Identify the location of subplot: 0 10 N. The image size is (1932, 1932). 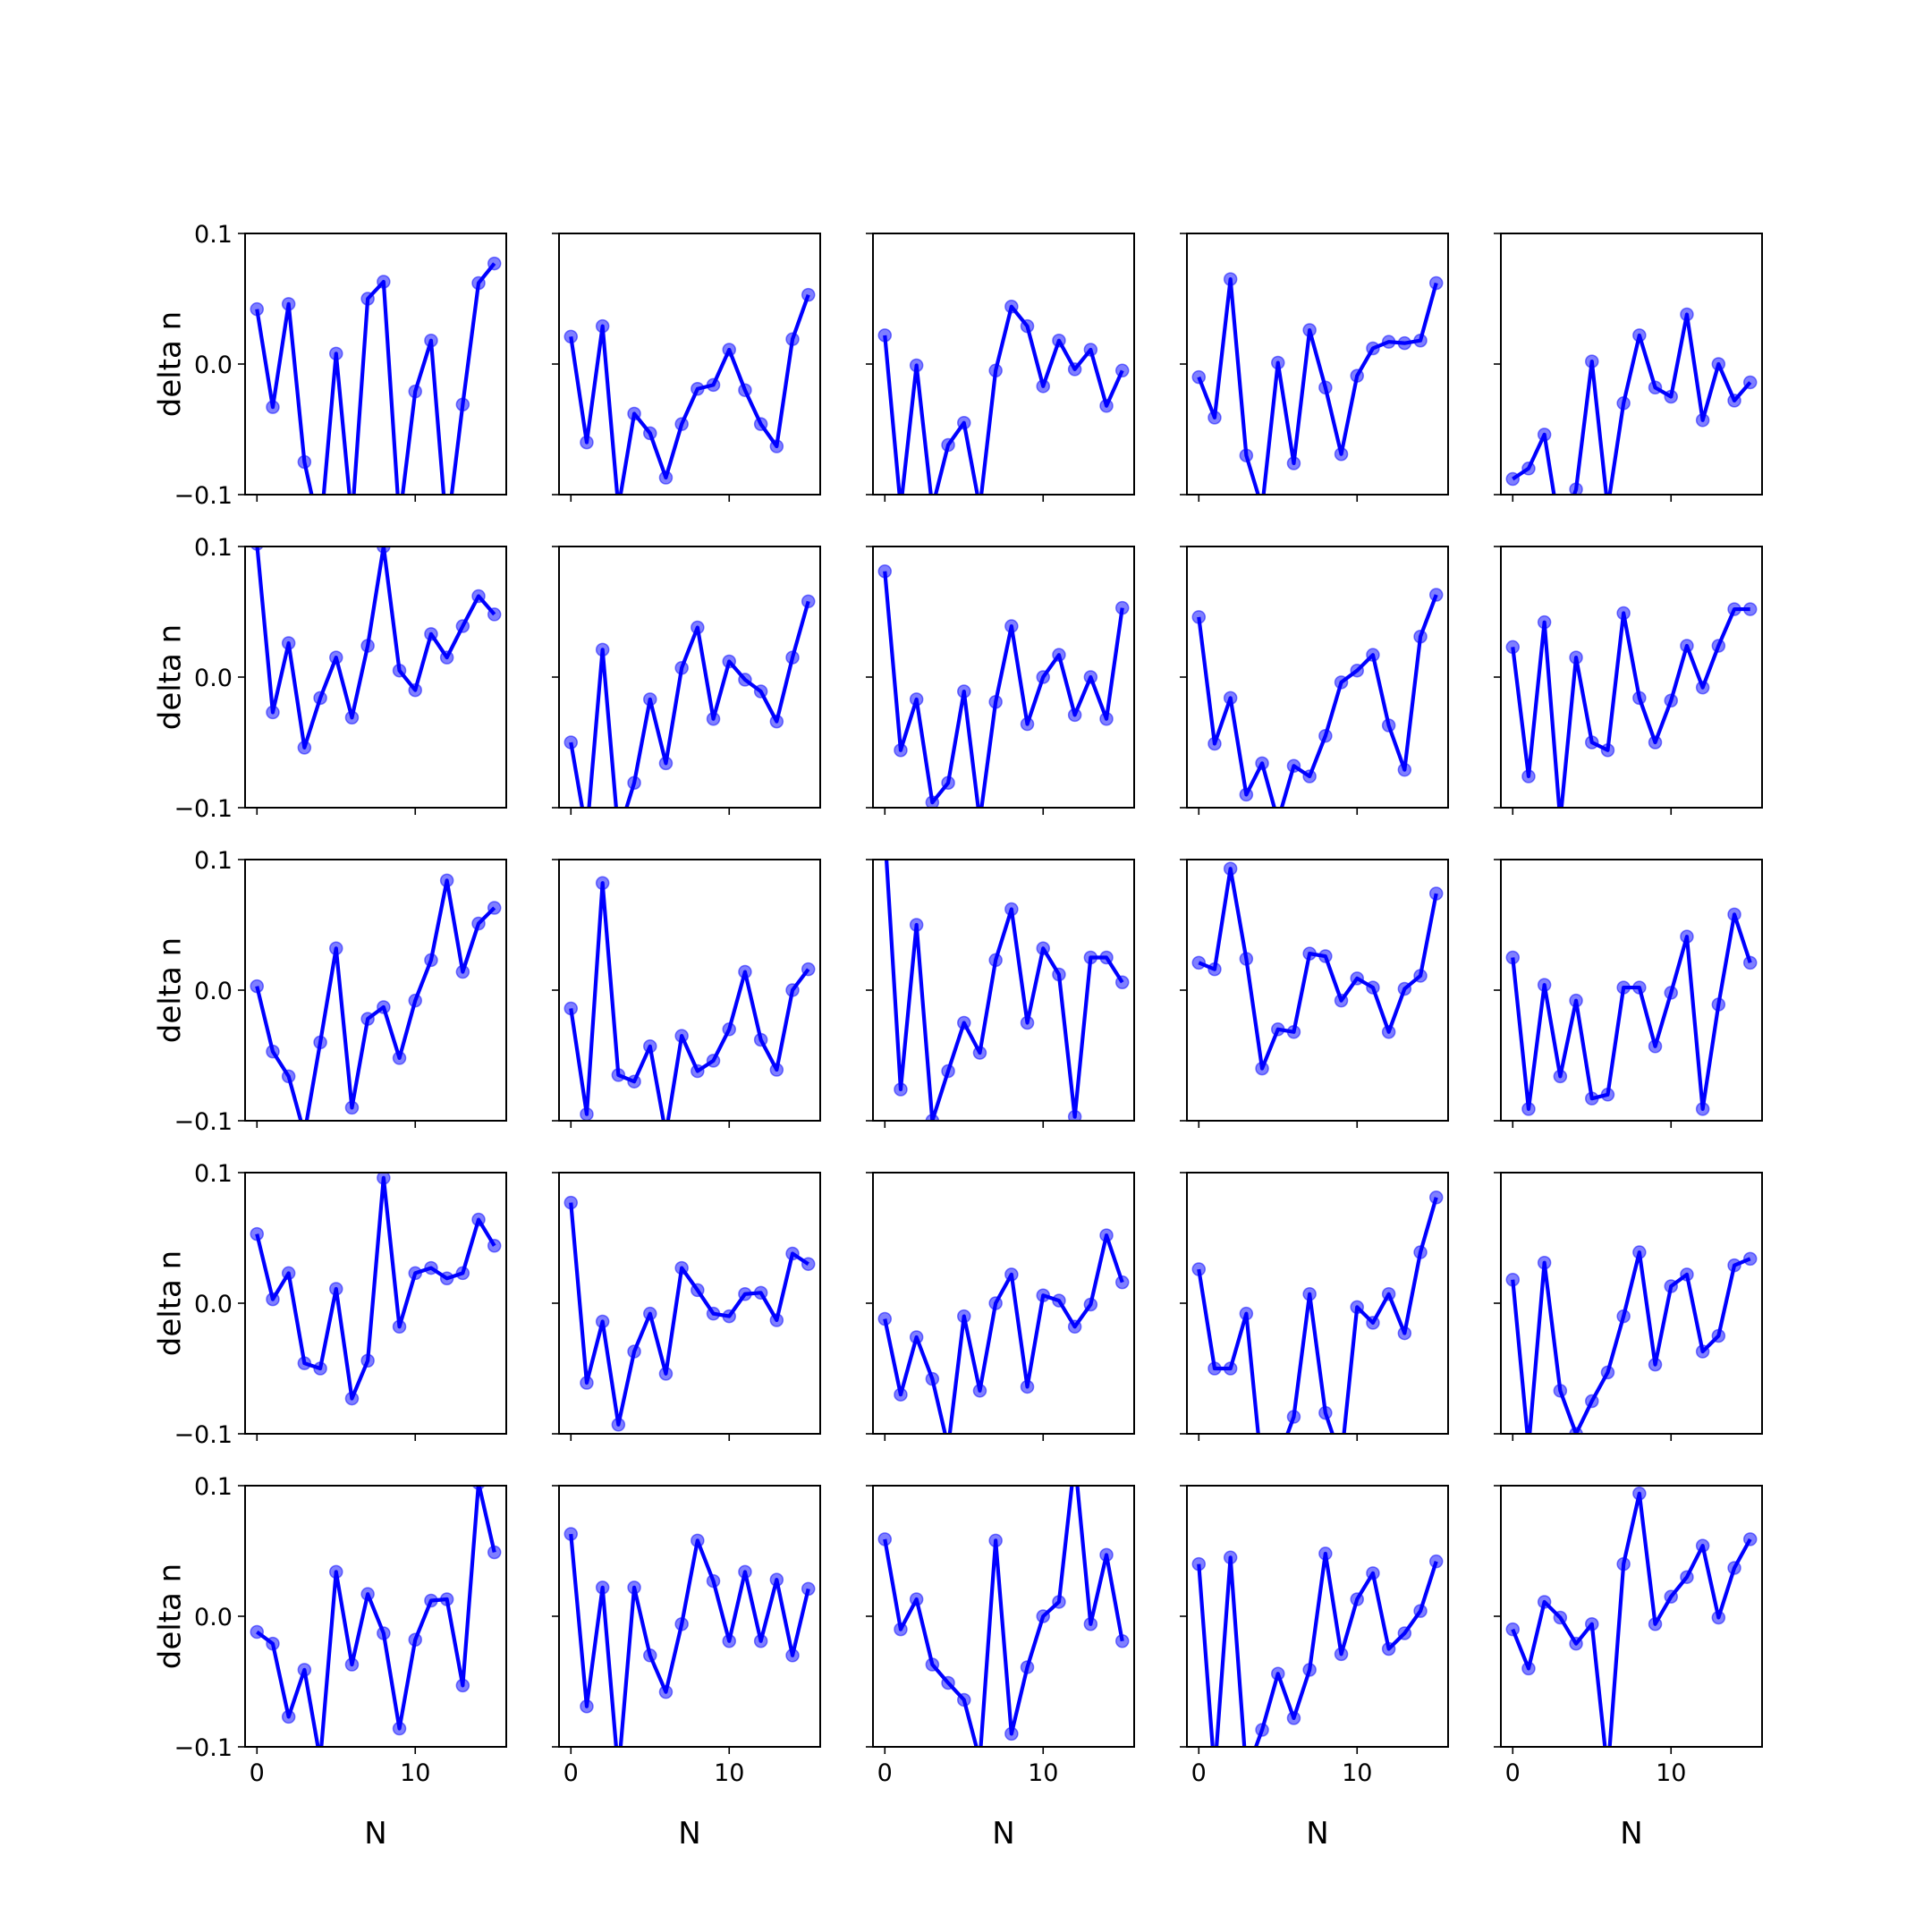
(1000, 1652).